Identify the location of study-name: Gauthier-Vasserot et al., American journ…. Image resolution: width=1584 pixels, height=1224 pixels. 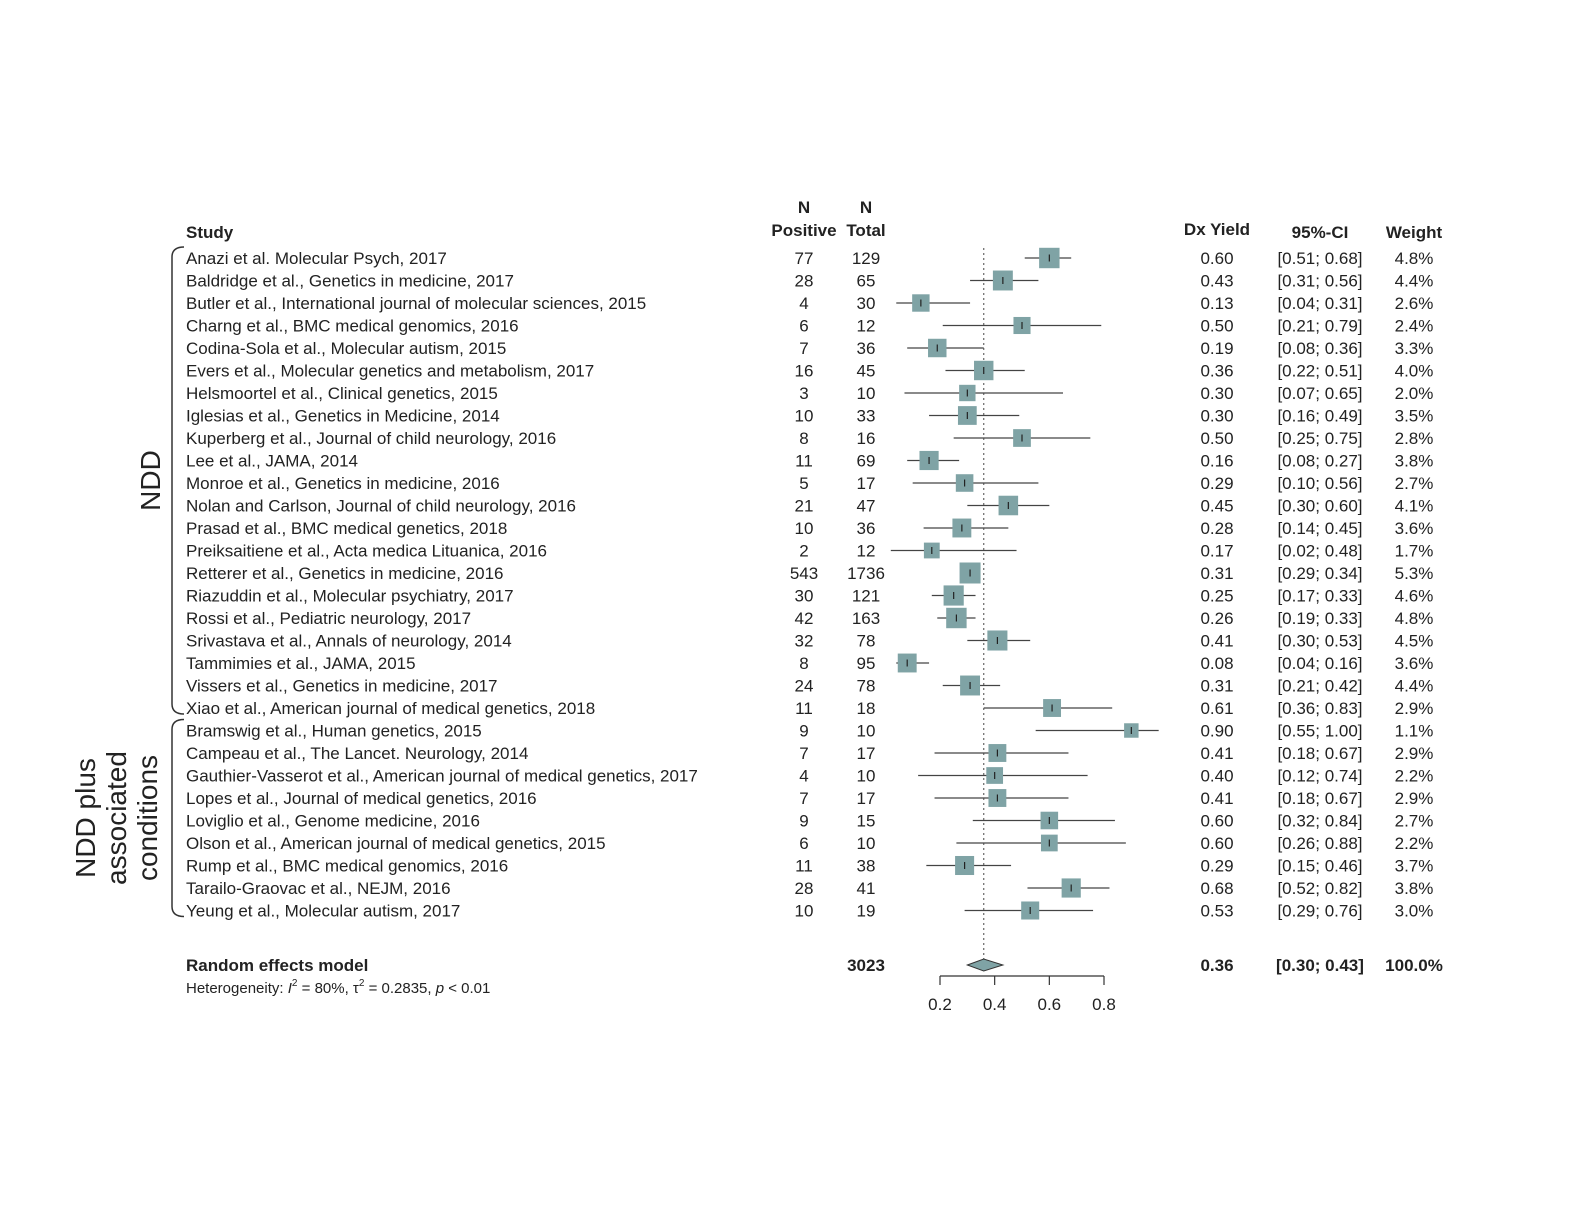
(442, 776).